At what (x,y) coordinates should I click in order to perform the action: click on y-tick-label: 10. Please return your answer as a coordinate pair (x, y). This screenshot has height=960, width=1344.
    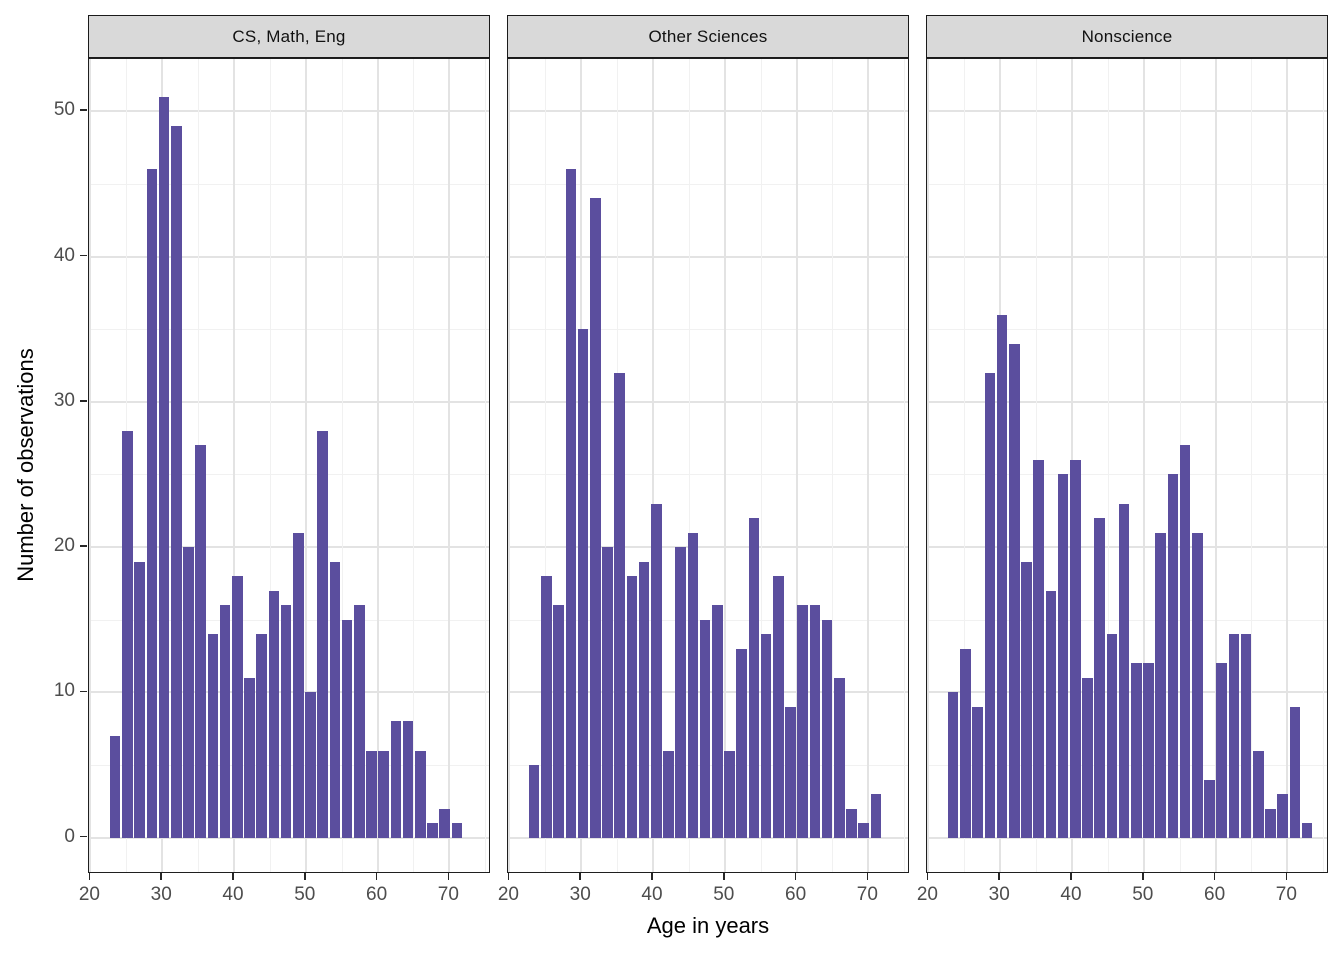
    Looking at the image, I should click on (64, 691).